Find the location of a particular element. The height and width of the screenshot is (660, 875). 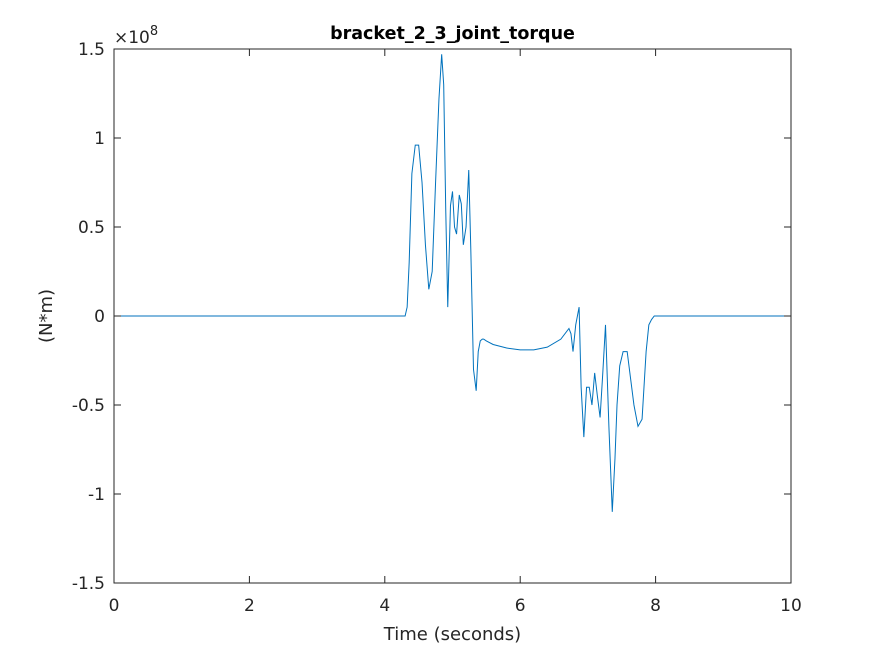

x-tick-label: 8 is located at coordinates (655, 606).